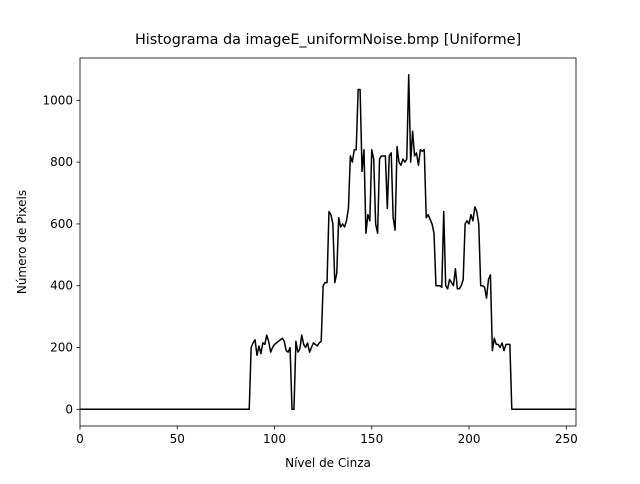  Describe the element at coordinates (371, 439) in the screenshot. I see `x-tick-label: 150` at that location.